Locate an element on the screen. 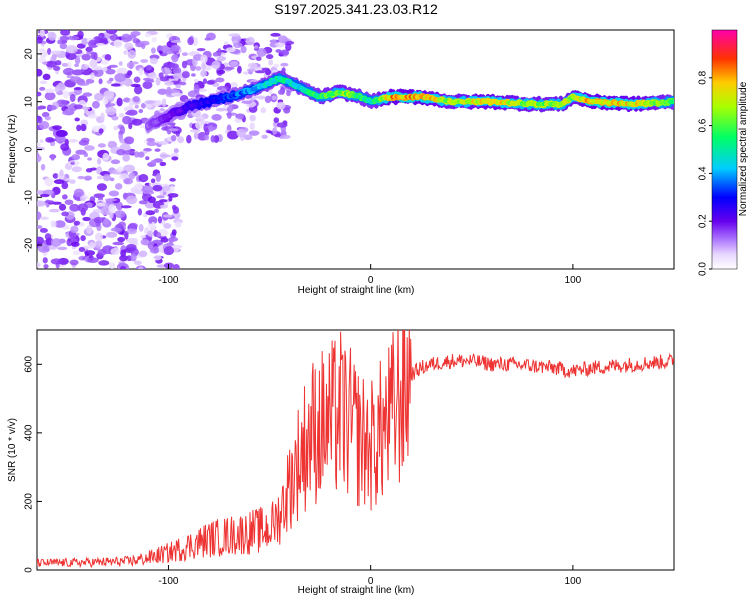  snr-y-ticks: 0 200 400 600 is located at coordinates (33, 464).